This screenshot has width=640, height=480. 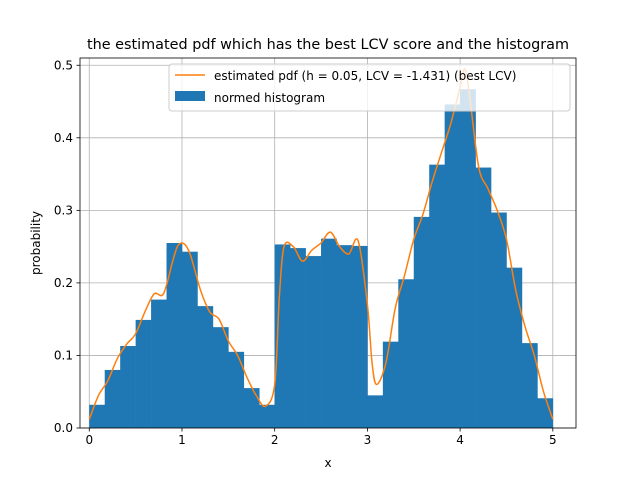 What do you see at coordinates (275, 440) in the screenshot?
I see `x-tick-label: 2` at bounding box center [275, 440].